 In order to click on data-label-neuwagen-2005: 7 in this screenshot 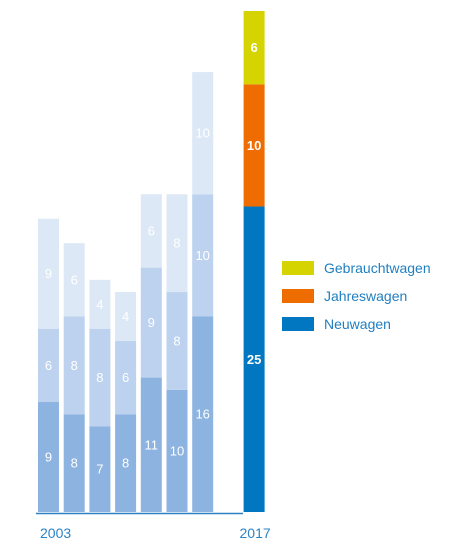, I will do `click(99, 469)`.